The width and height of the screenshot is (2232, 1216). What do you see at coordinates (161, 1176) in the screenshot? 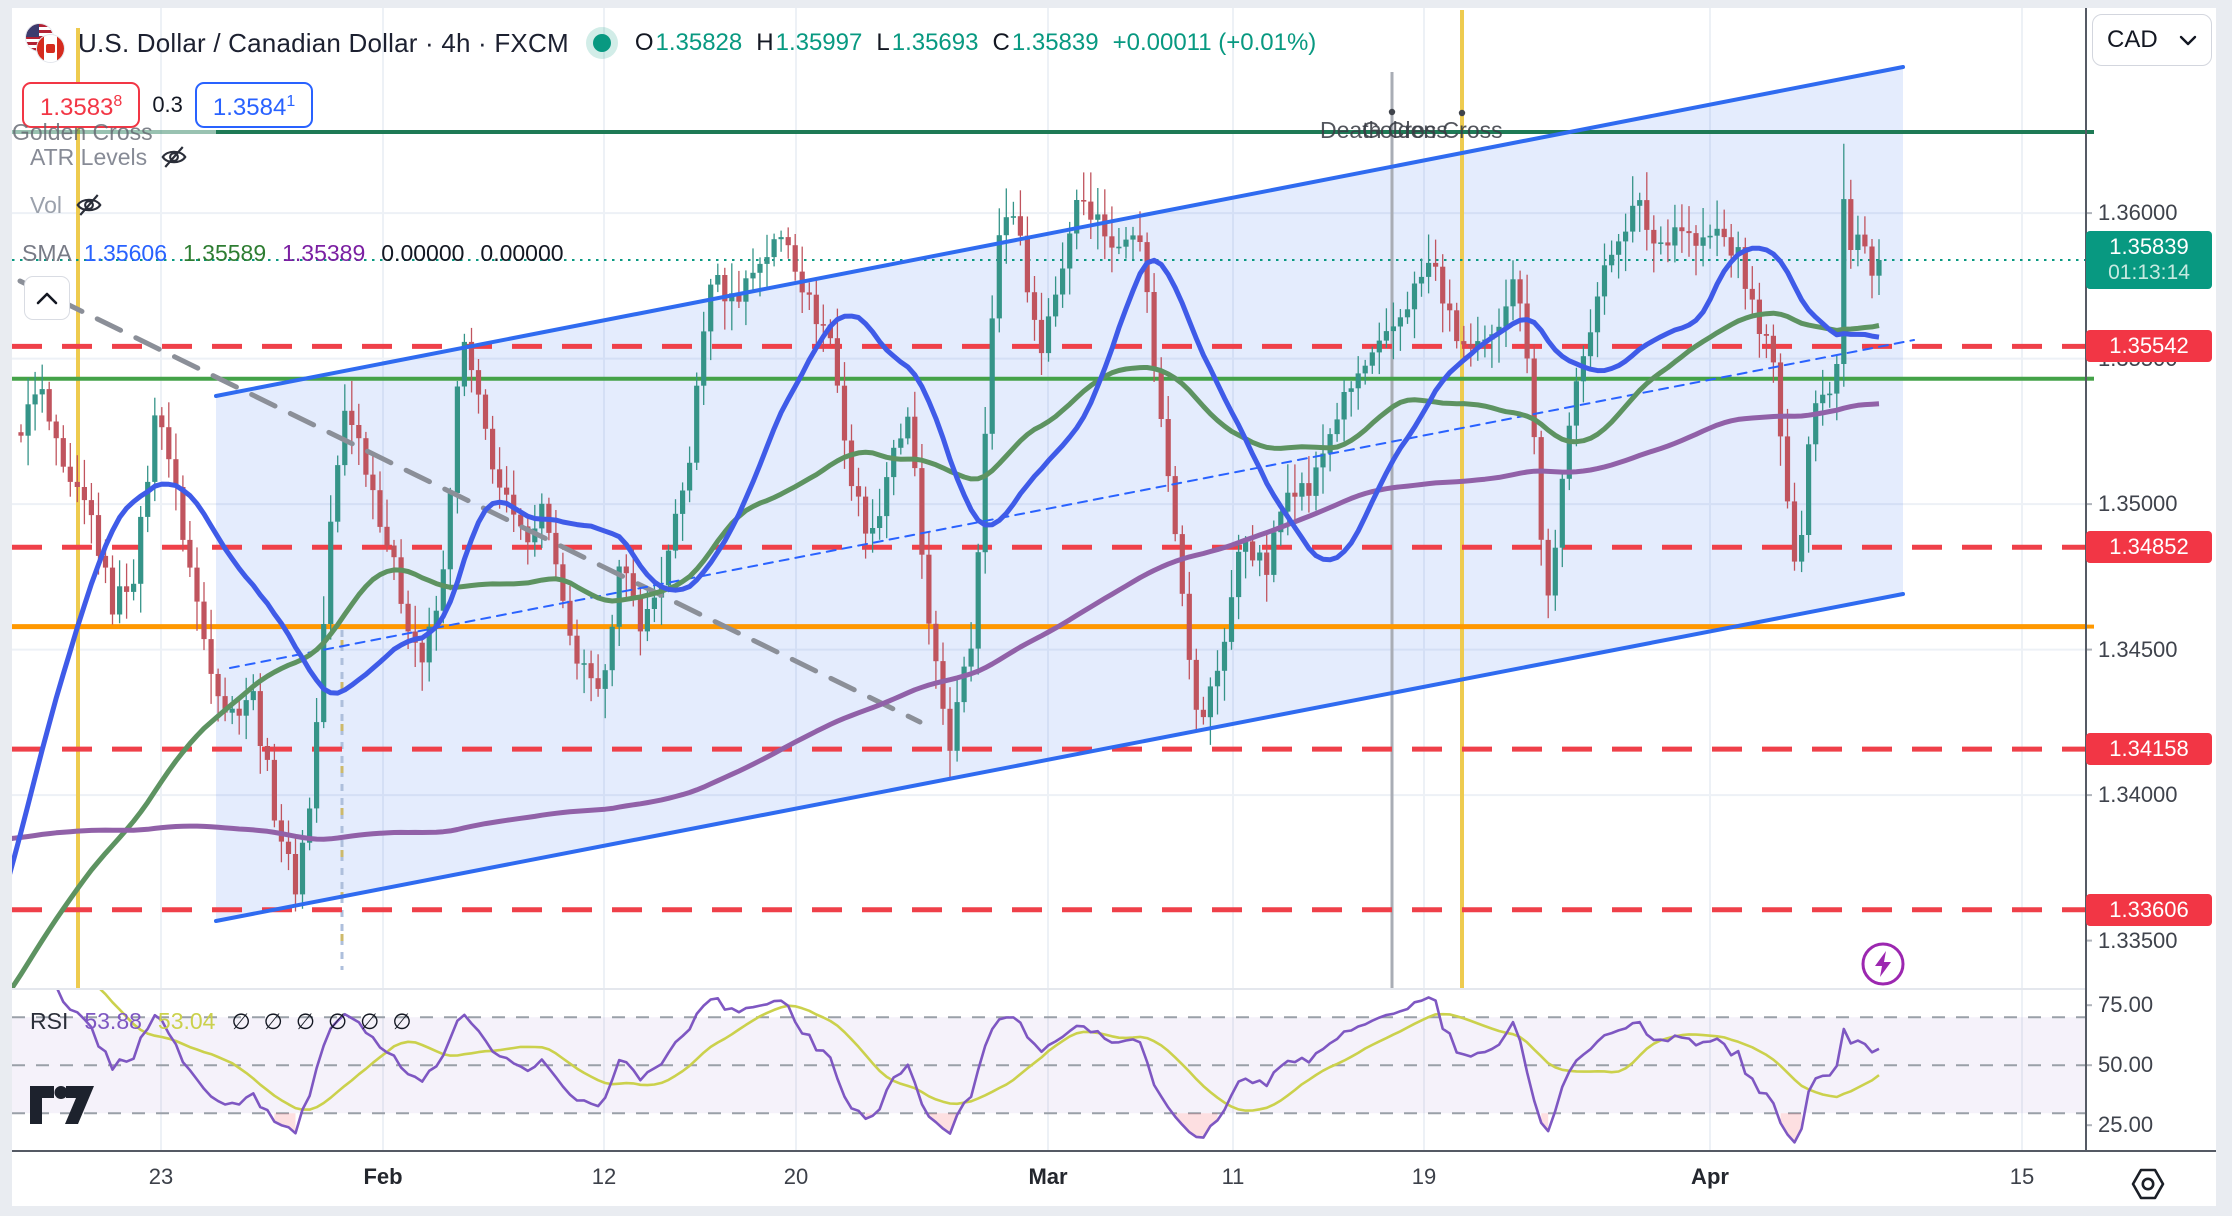
I see `time-axis-label: 23` at bounding box center [161, 1176].